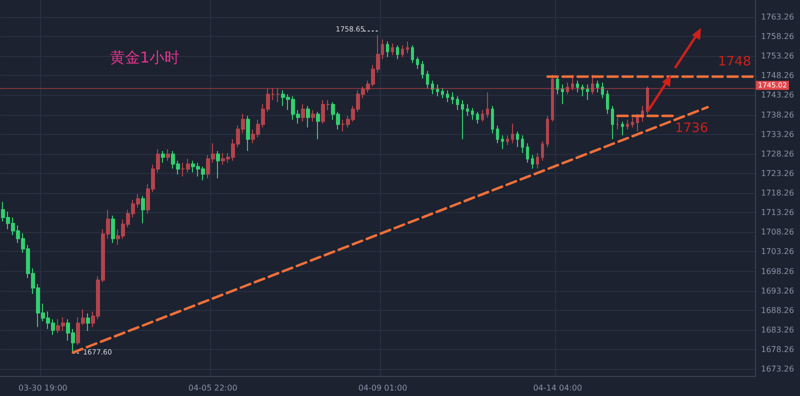  I want to click on y-tick-label: 1753.26, so click(777, 56).